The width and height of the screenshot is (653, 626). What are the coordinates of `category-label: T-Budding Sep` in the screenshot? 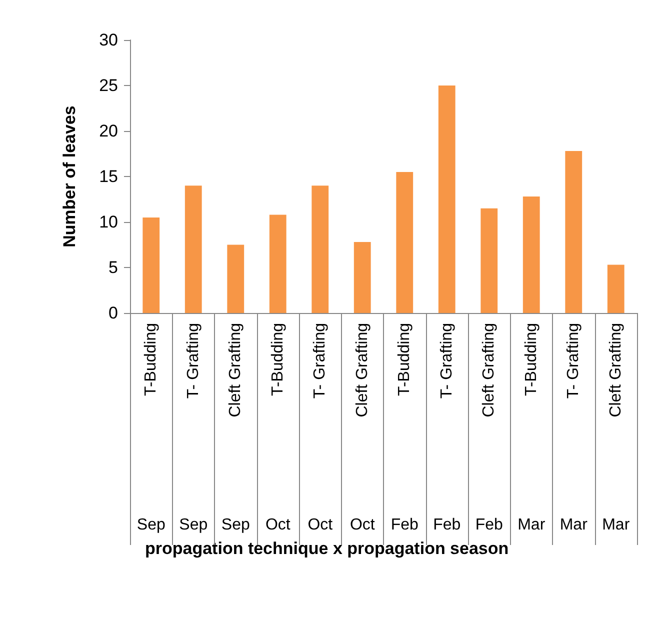 It's located at (151, 428).